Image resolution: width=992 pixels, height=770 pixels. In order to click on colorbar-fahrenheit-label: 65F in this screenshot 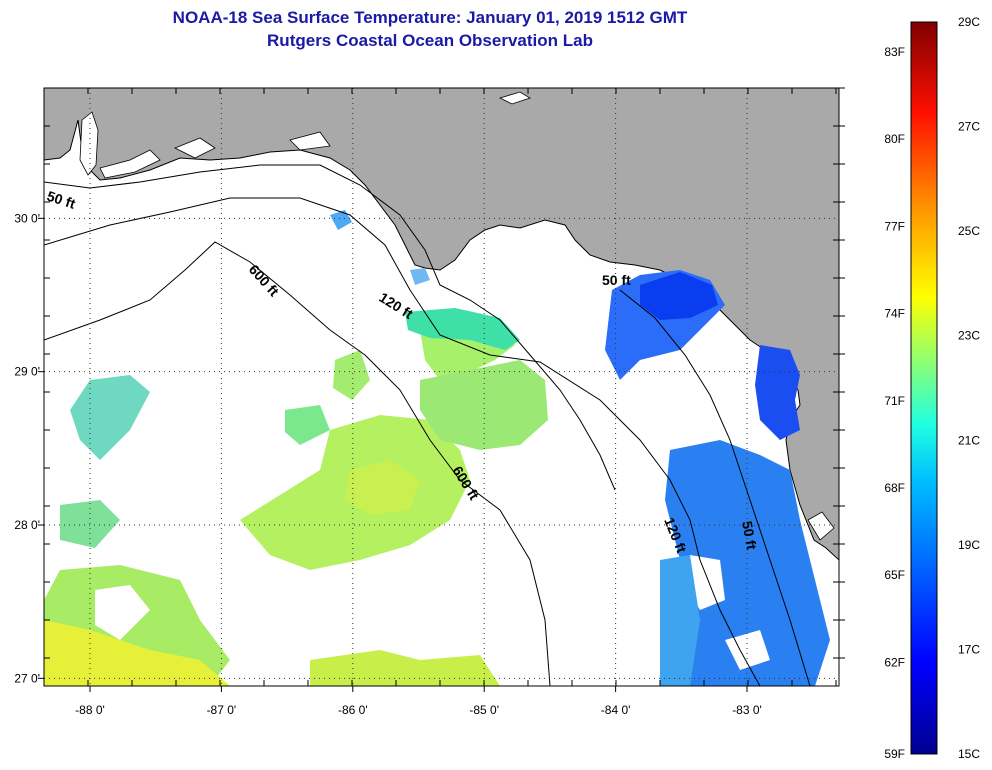, I will do `click(894, 575)`.